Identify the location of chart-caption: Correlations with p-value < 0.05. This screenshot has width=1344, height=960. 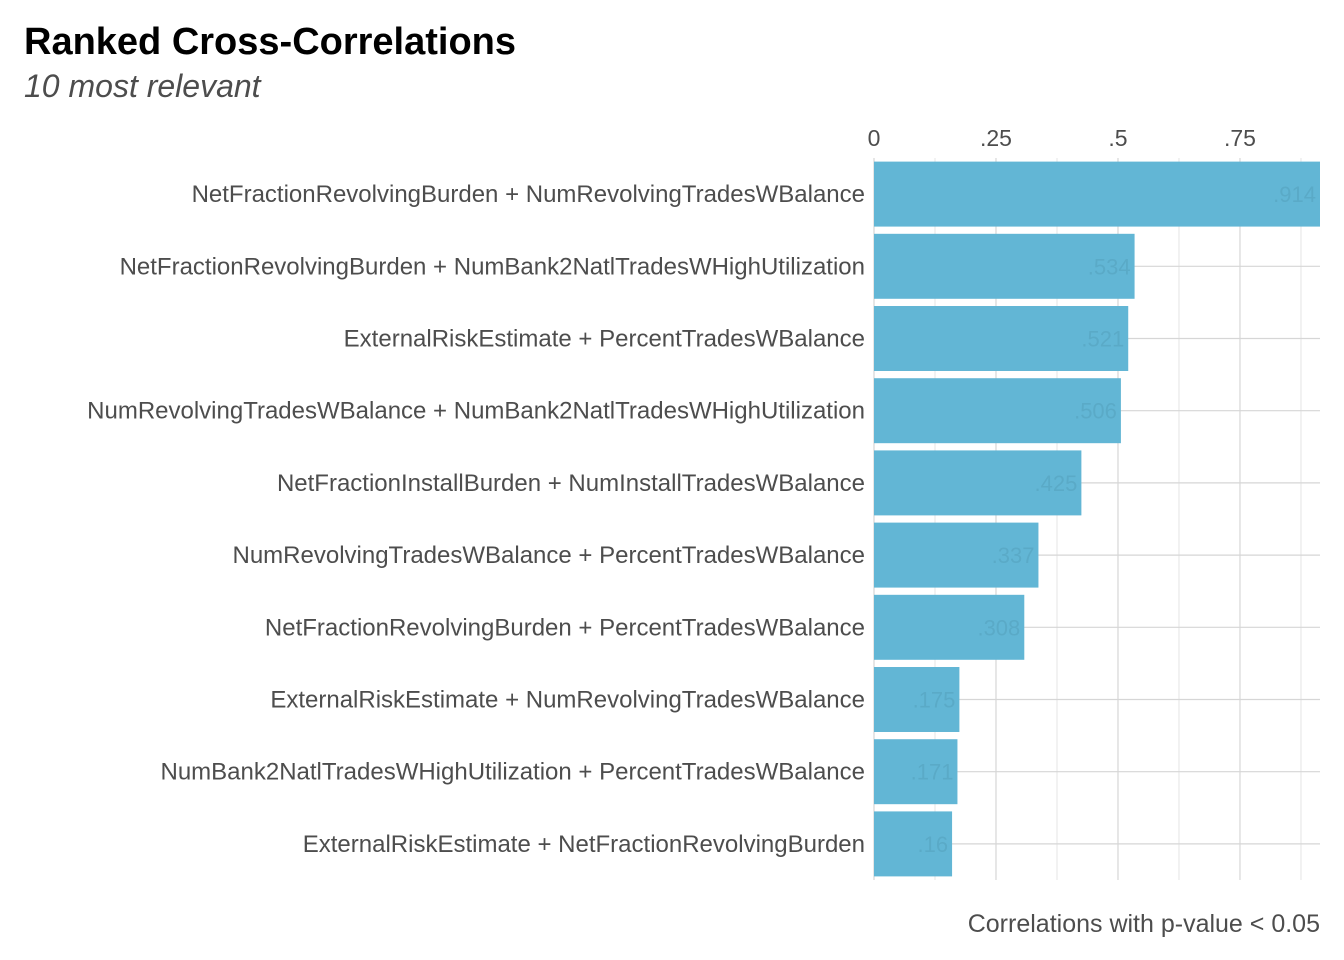
(1144, 924).